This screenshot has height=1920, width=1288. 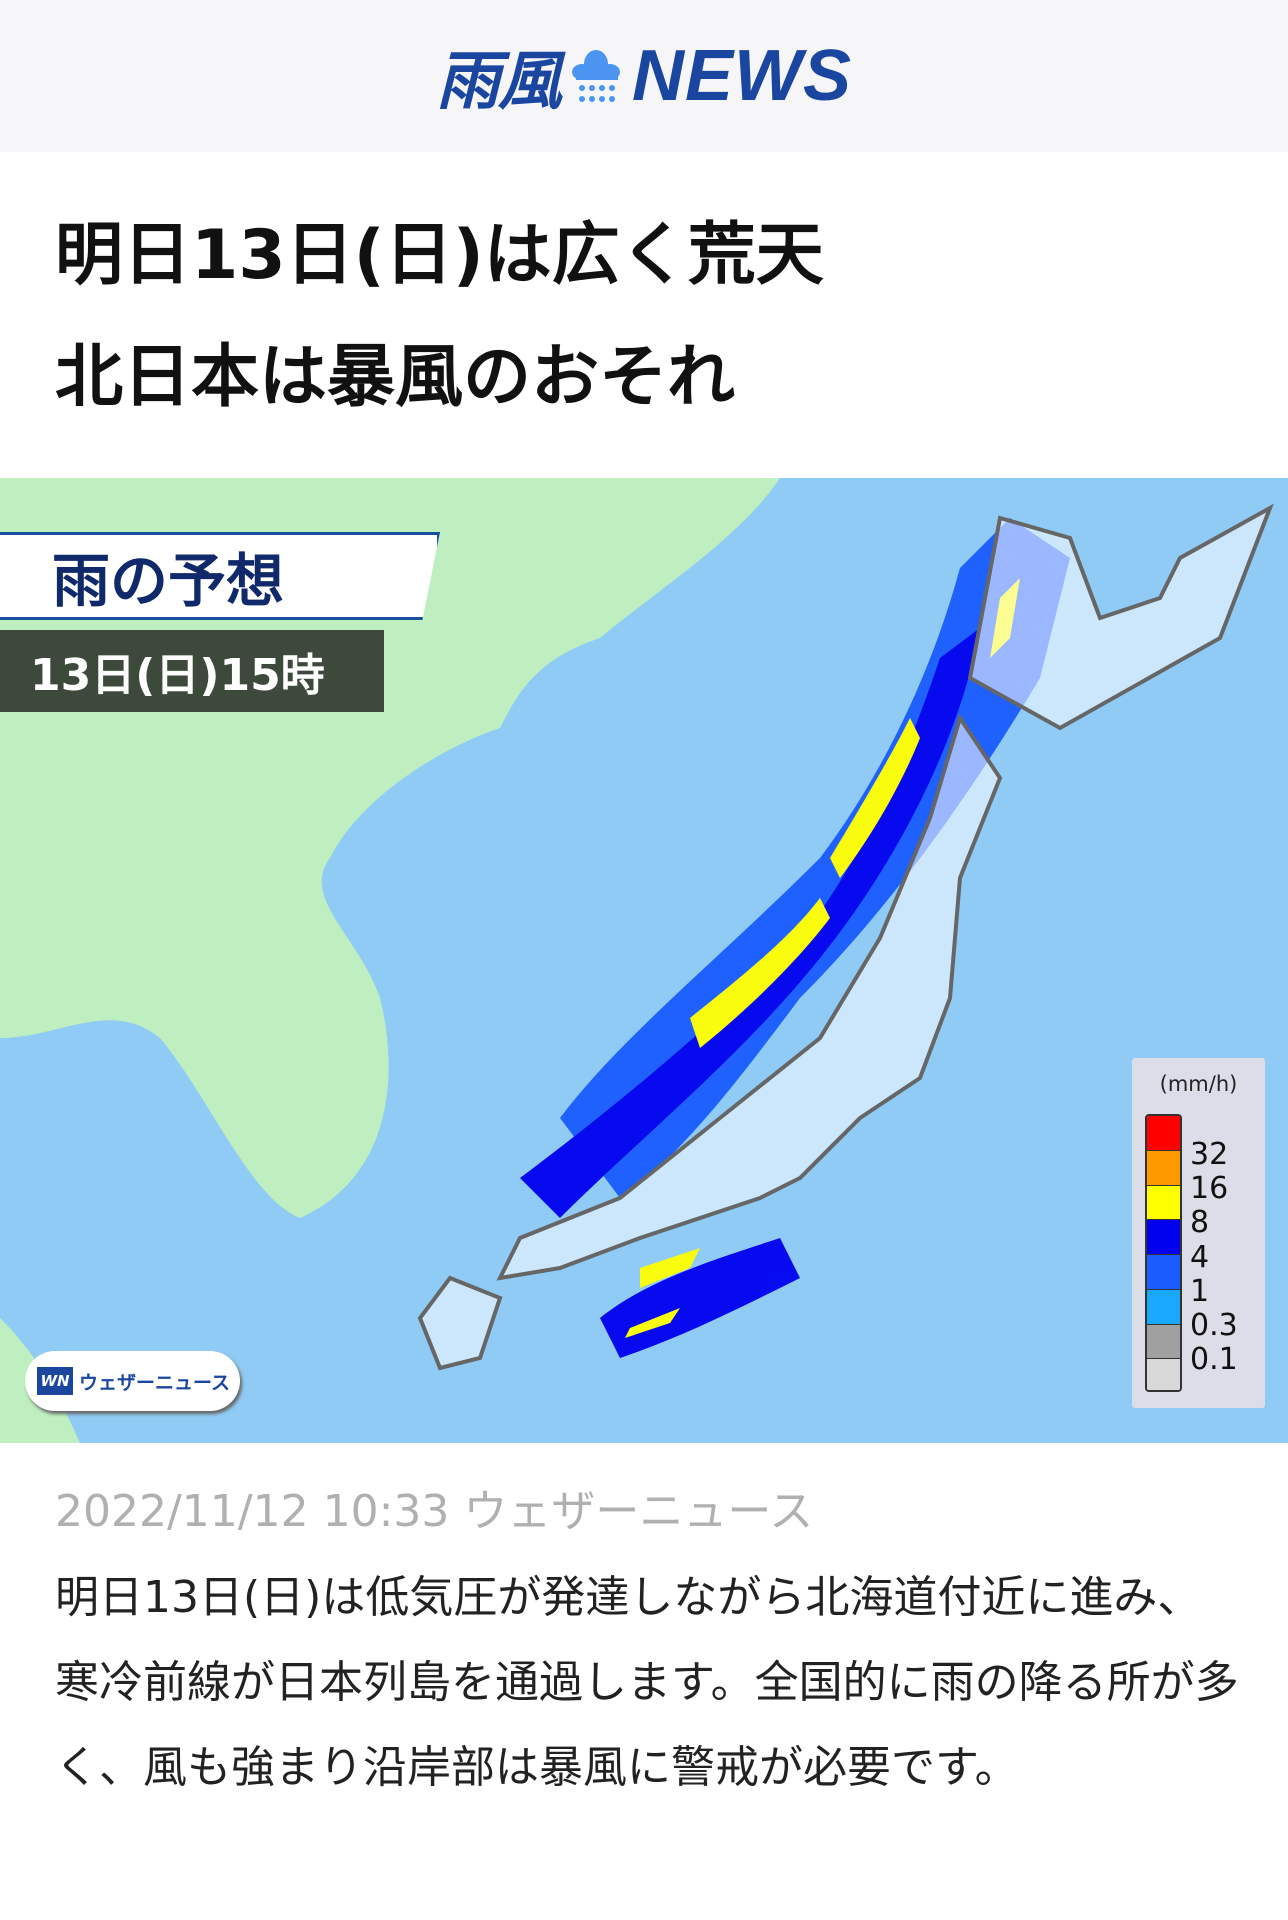 I want to click on legend-value: 8, so click(x=1200, y=1223).